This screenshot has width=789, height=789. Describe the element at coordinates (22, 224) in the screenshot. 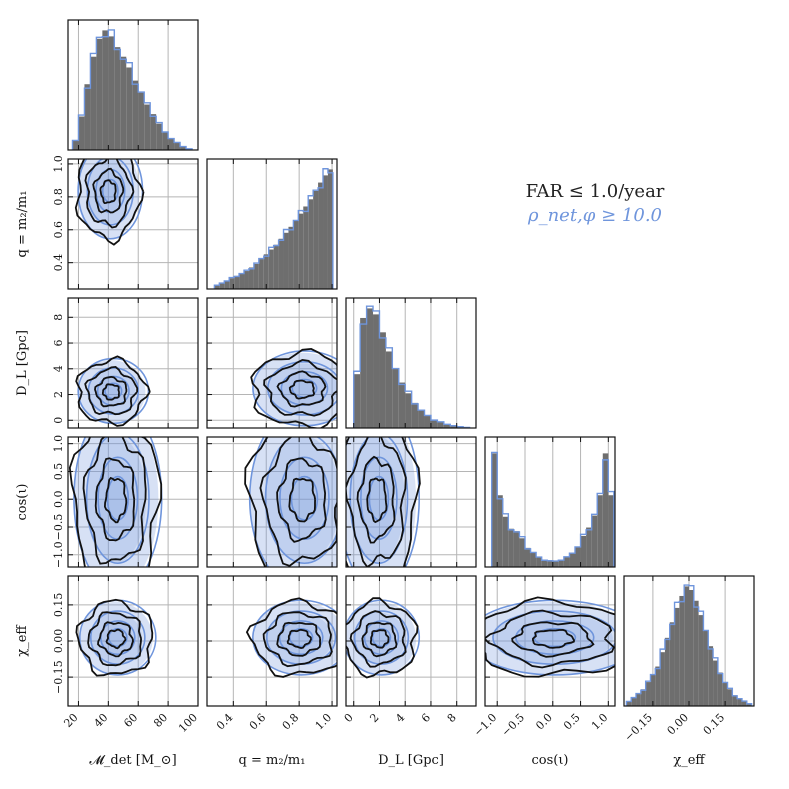

I see `axis-label-y: q = m₂/m₁` at that location.